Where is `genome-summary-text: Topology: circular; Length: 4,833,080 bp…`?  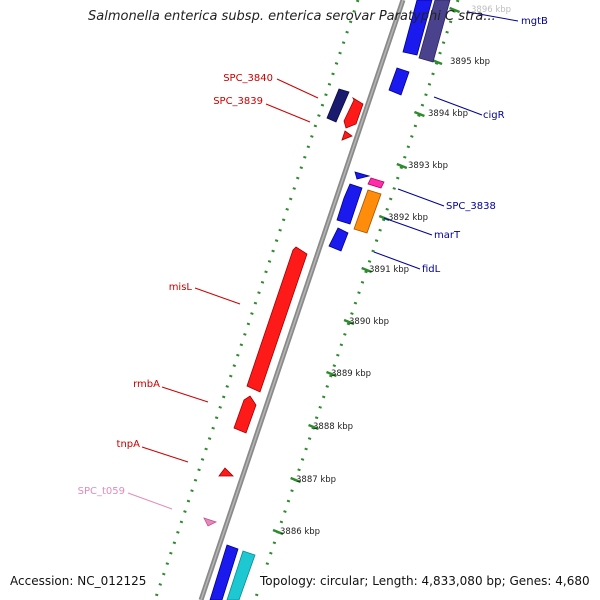
genome-summary-text: Topology: circular; Length: 4,833,080 bp… is located at coordinates (425, 581).